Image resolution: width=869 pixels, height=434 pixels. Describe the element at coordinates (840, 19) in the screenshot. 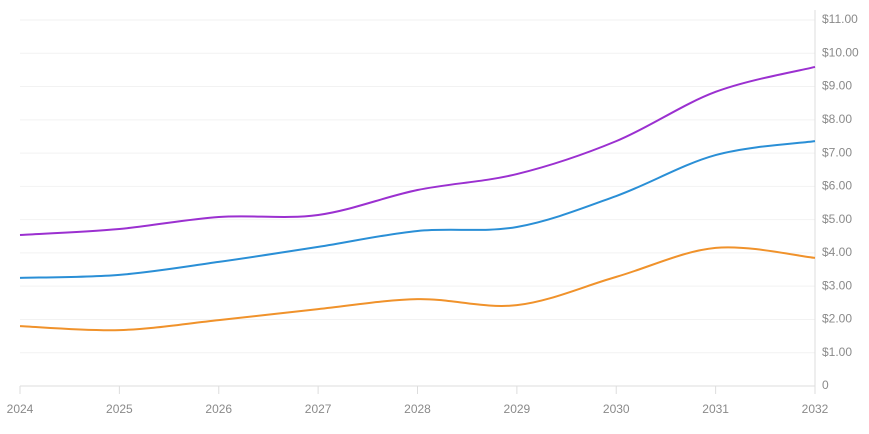

I see `y-tick-label: $11.00` at that location.